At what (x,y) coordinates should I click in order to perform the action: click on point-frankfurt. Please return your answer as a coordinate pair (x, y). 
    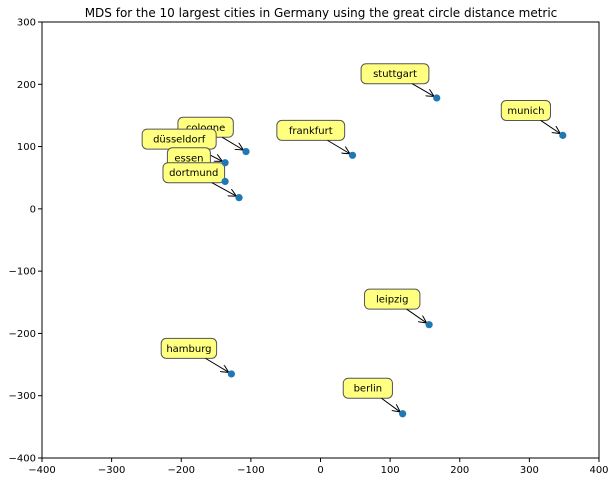
    Looking at the image, I should click on (352, 155).